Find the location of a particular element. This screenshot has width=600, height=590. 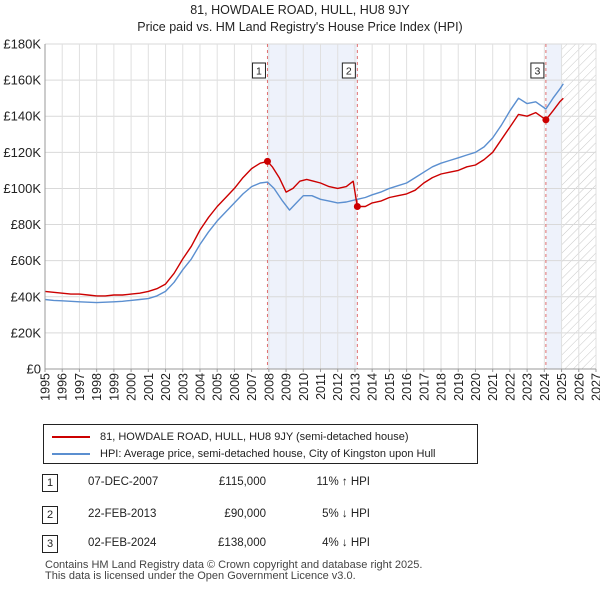

x-tick-label: 2006 is located at coordinates (235, 387).